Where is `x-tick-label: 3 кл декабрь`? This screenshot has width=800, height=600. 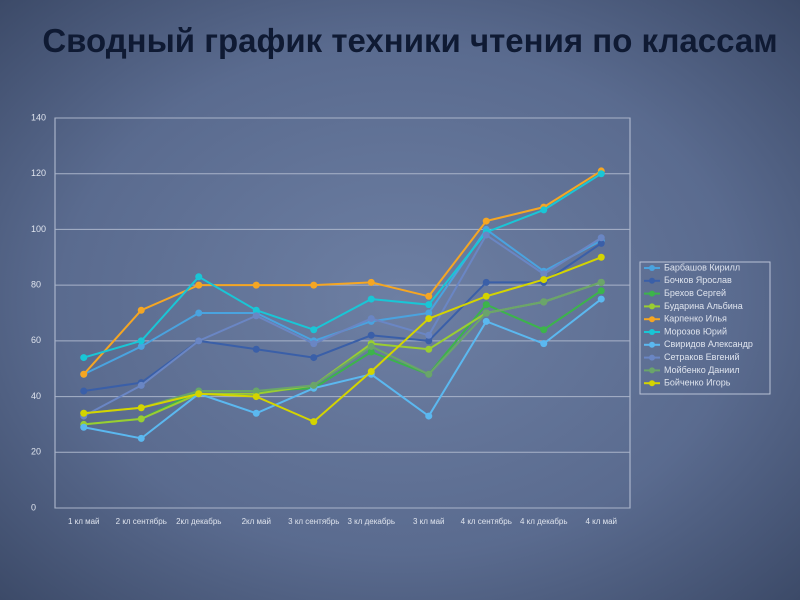 x-tick-label: 3 кл декабрь is located at coordinates (371, 521).